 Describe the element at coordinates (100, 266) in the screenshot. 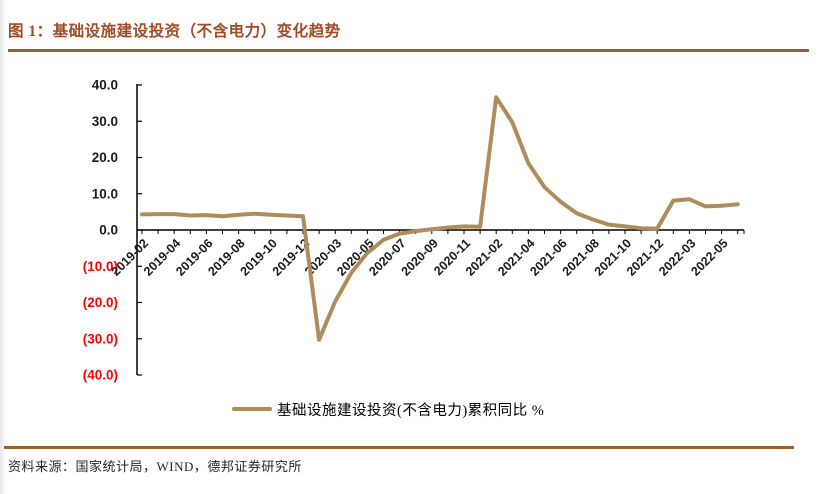

I see `y-tick-label: (10.0)` at that location.